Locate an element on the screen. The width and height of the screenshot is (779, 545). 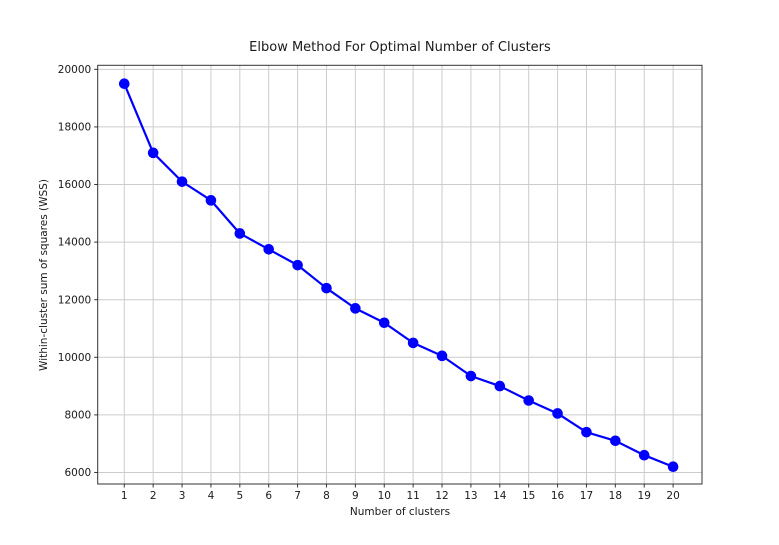
x-tick-label: 18 is located at coordinates (615, 496).